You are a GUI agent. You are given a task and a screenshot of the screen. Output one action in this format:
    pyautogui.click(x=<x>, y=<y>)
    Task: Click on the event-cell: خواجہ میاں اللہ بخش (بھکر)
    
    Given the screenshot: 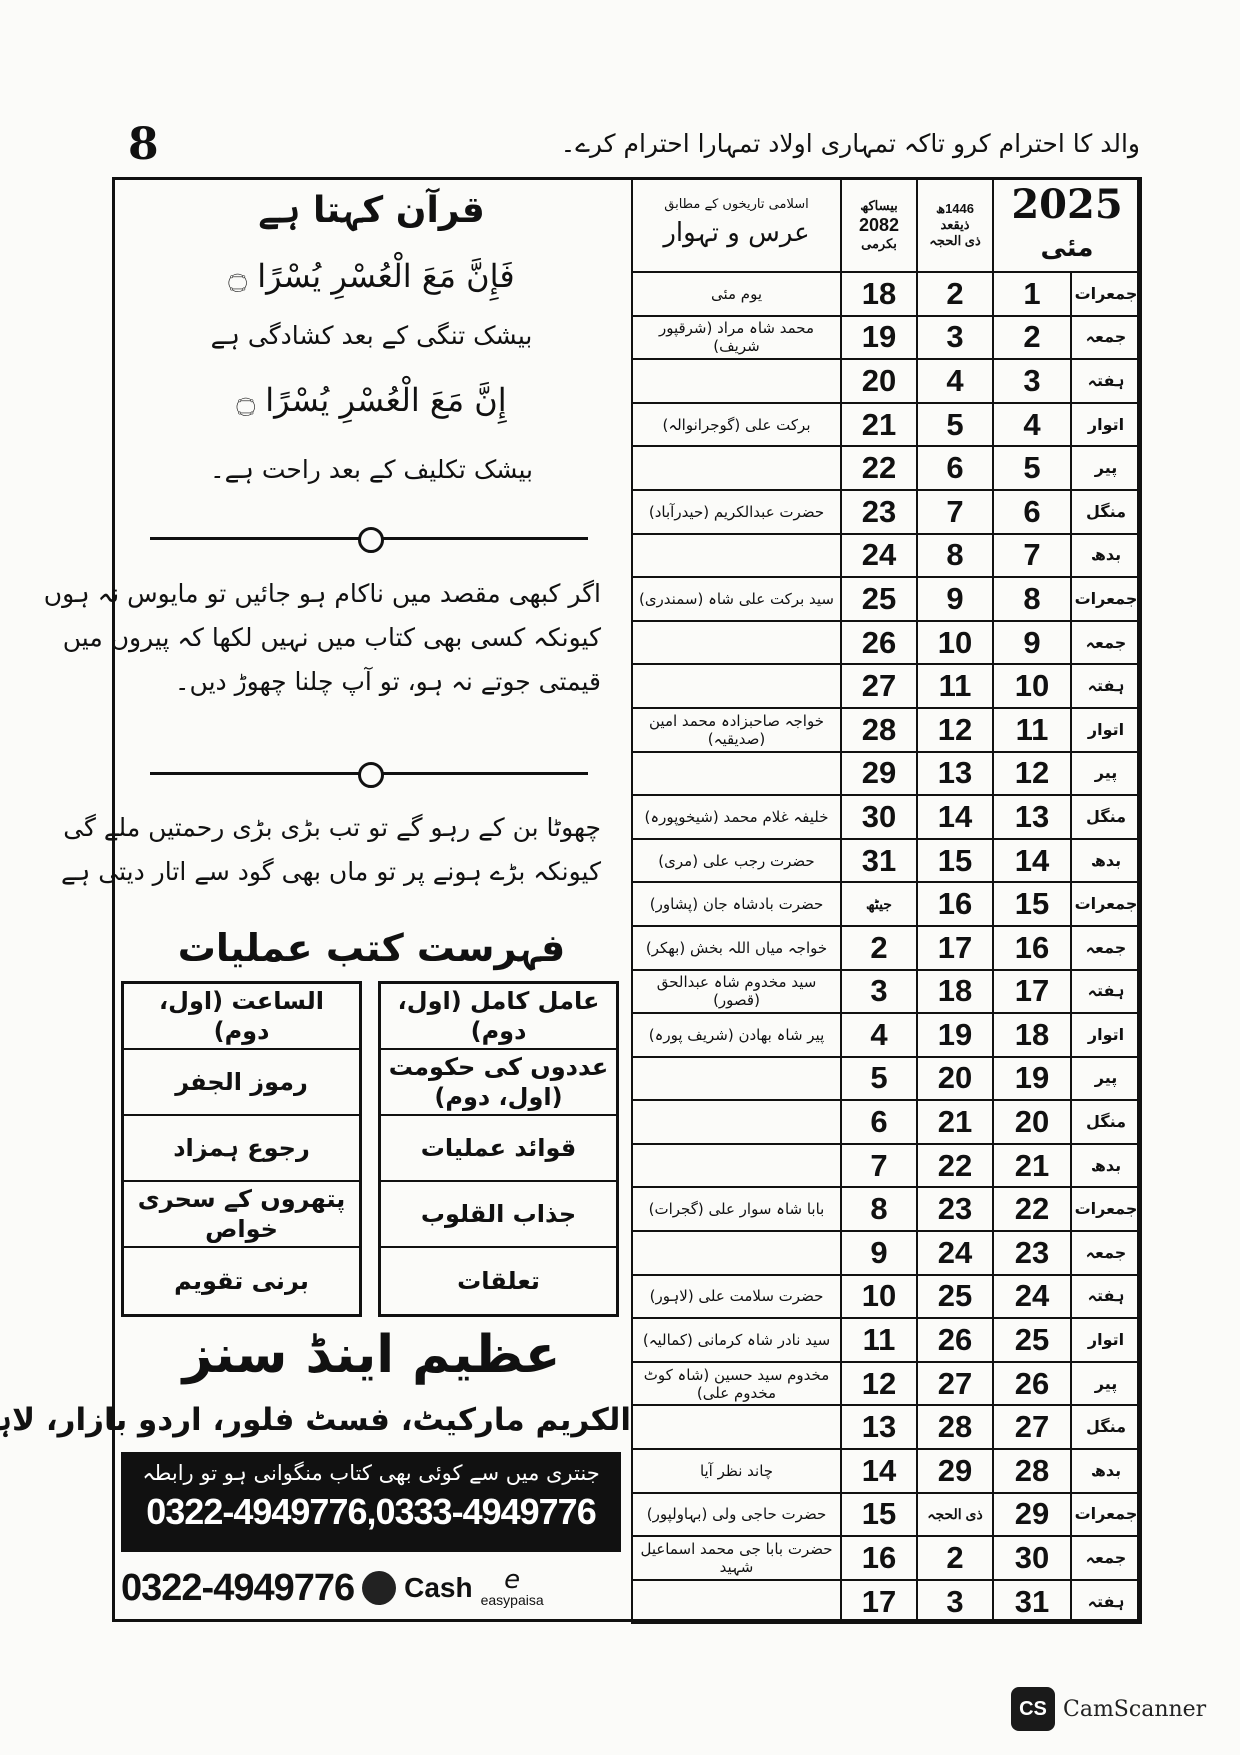 What is the action you would take?
    pyautogui.click(x=736, y=947)
    